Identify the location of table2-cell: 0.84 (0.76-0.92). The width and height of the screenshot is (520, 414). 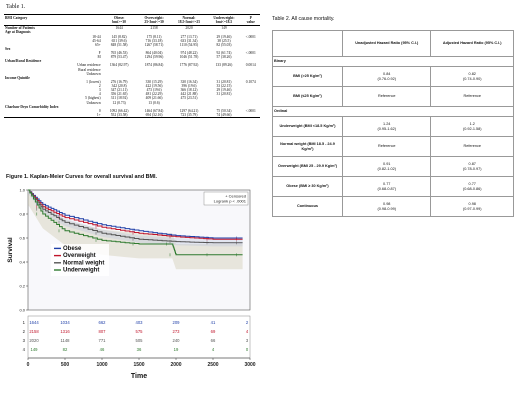
(386, 76).